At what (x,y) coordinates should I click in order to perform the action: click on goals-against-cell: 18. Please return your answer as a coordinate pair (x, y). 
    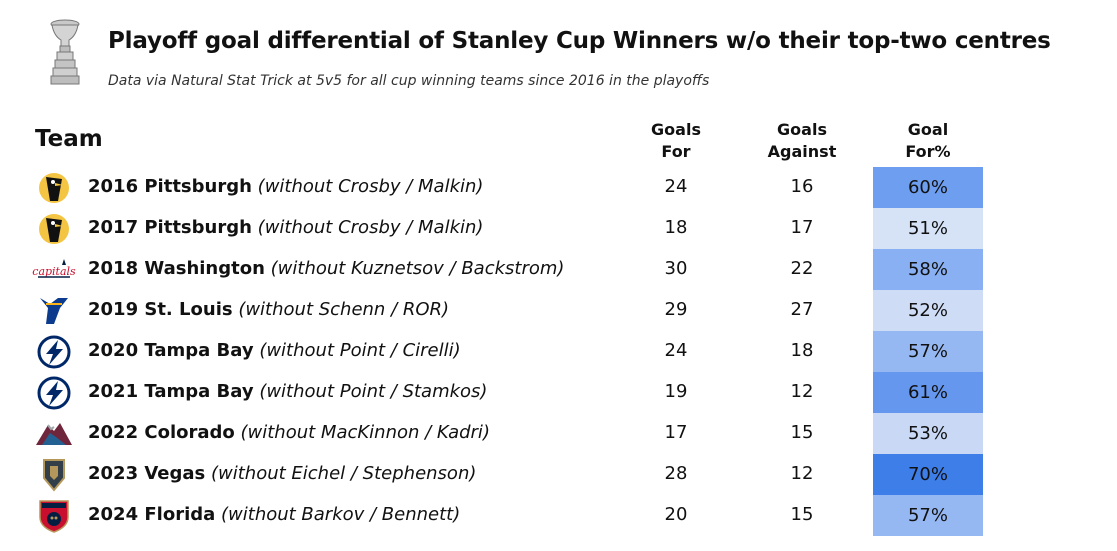
    Looking at the image, I should click on (802, 350).